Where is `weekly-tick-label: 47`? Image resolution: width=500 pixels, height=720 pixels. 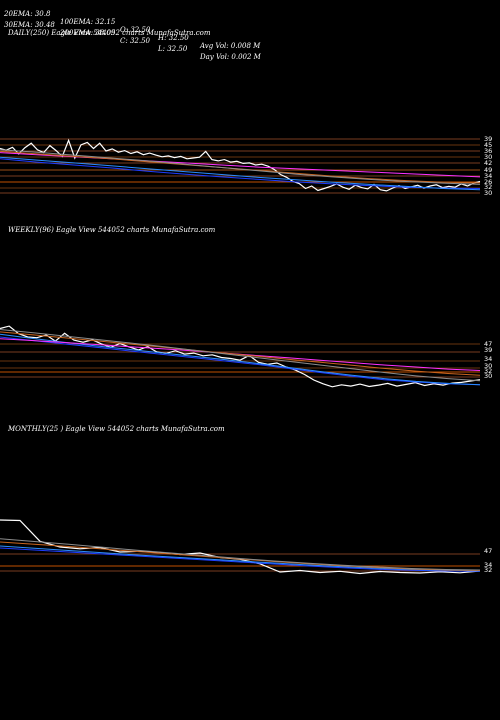 weekly-tick-label: 47 is located at coordinates (488, 344).